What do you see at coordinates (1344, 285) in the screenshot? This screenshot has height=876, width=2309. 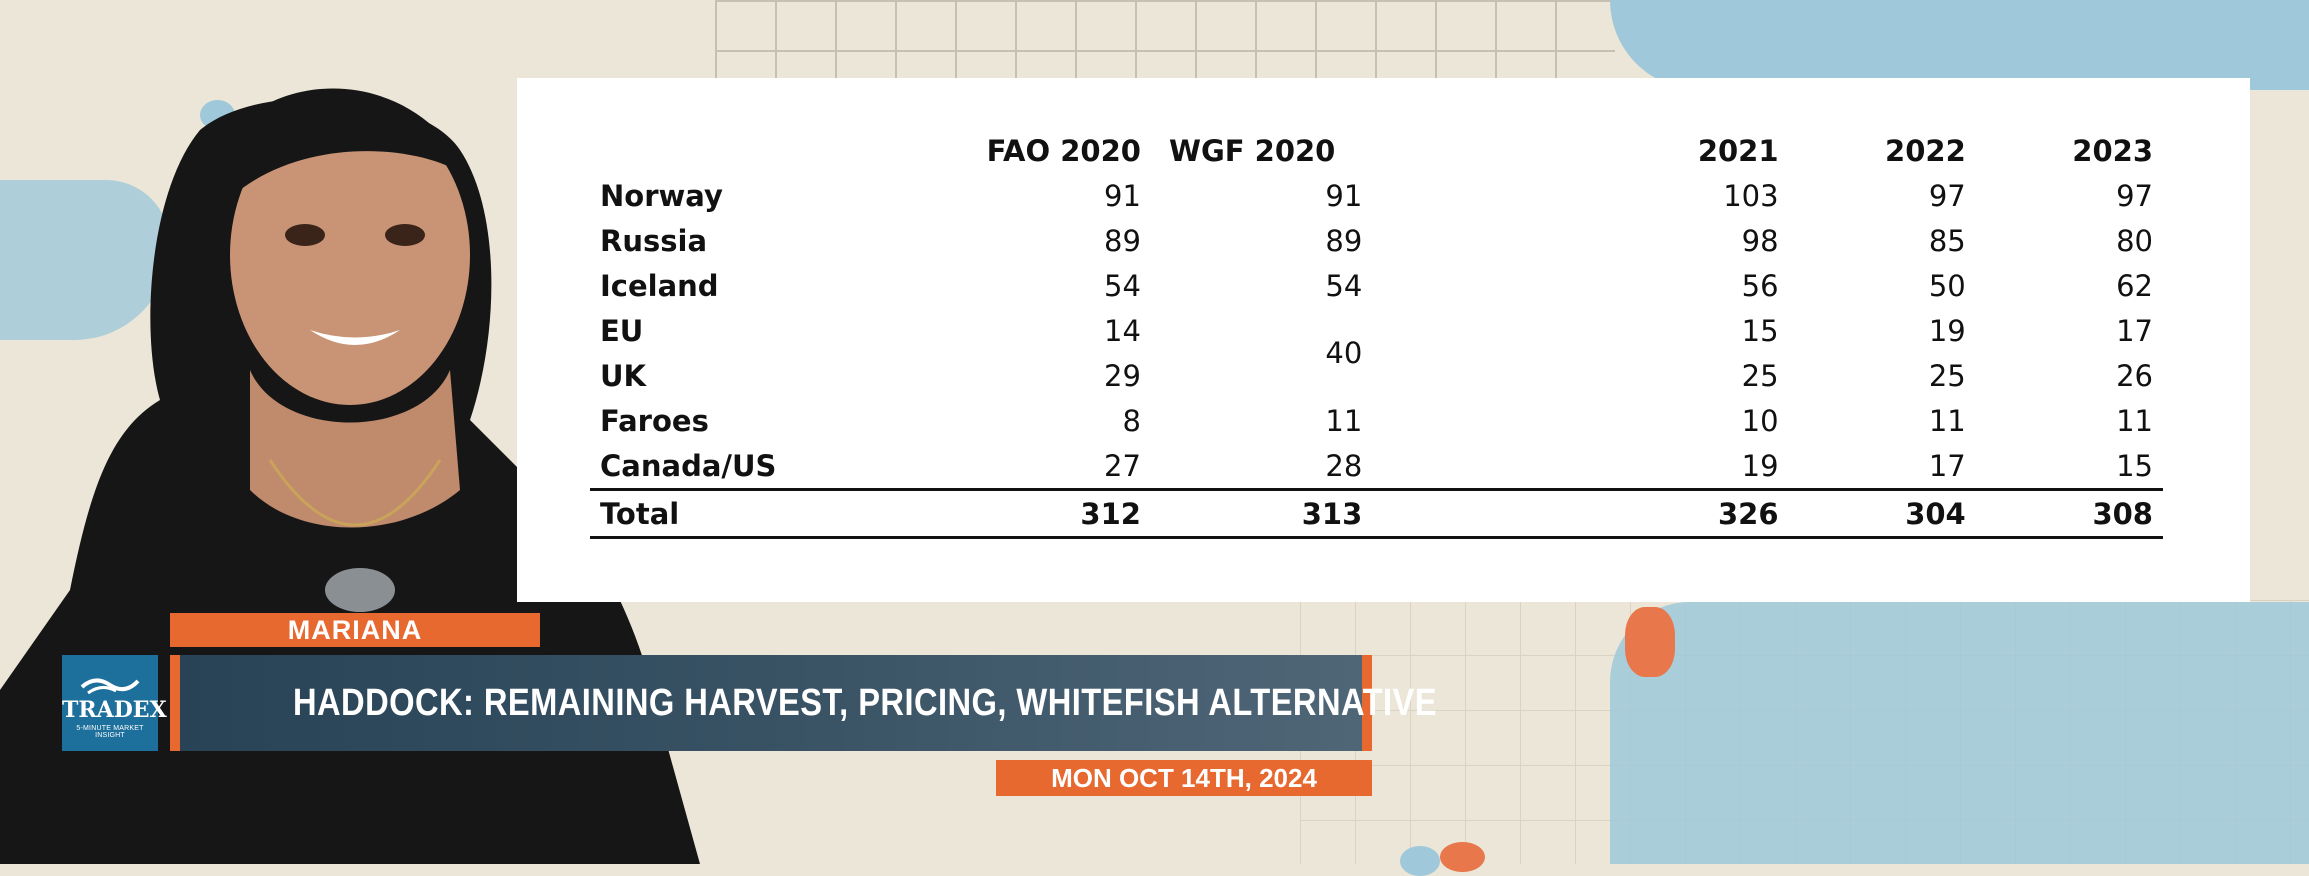 I see `cell-wgf: 54` at bounding box center [1344, 285].